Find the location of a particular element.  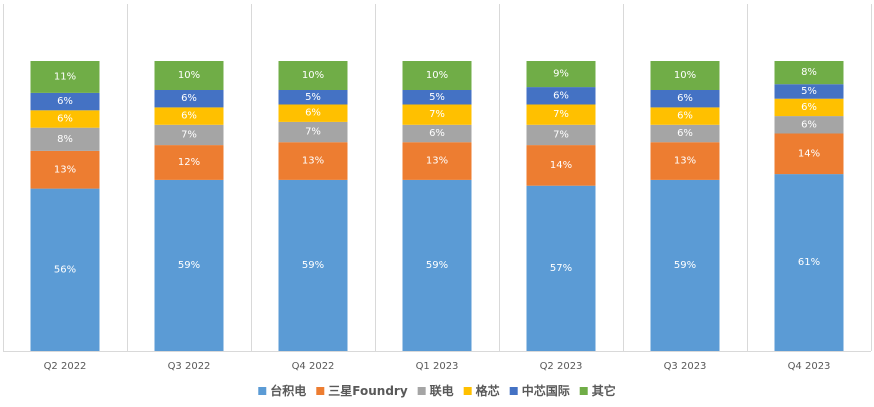

x-tick-label: Q4 2023 is located at coordinates (809, 366).